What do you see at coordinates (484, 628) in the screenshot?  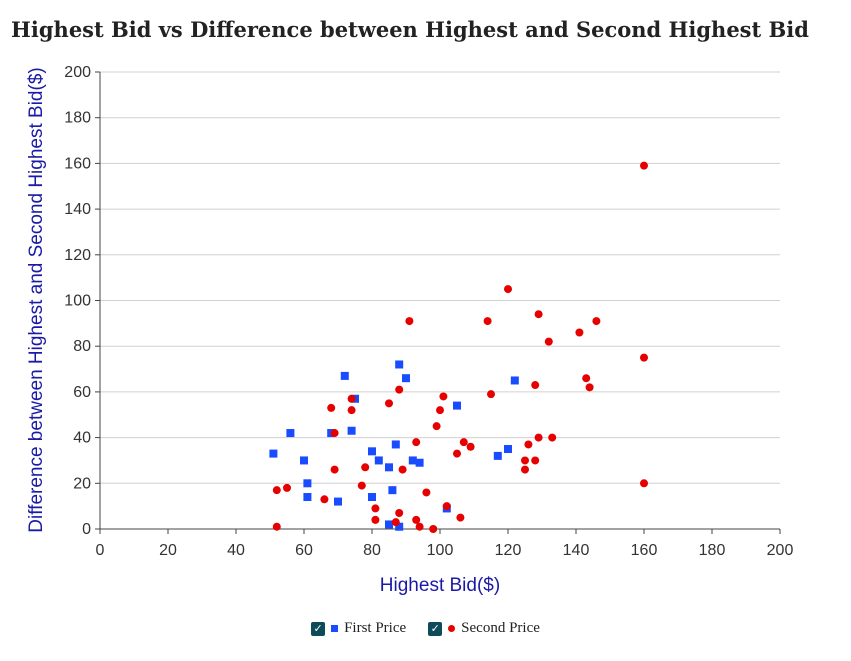 I see `legend-item-second-price: ✓ Second Price` at bounding box center [484, 628].